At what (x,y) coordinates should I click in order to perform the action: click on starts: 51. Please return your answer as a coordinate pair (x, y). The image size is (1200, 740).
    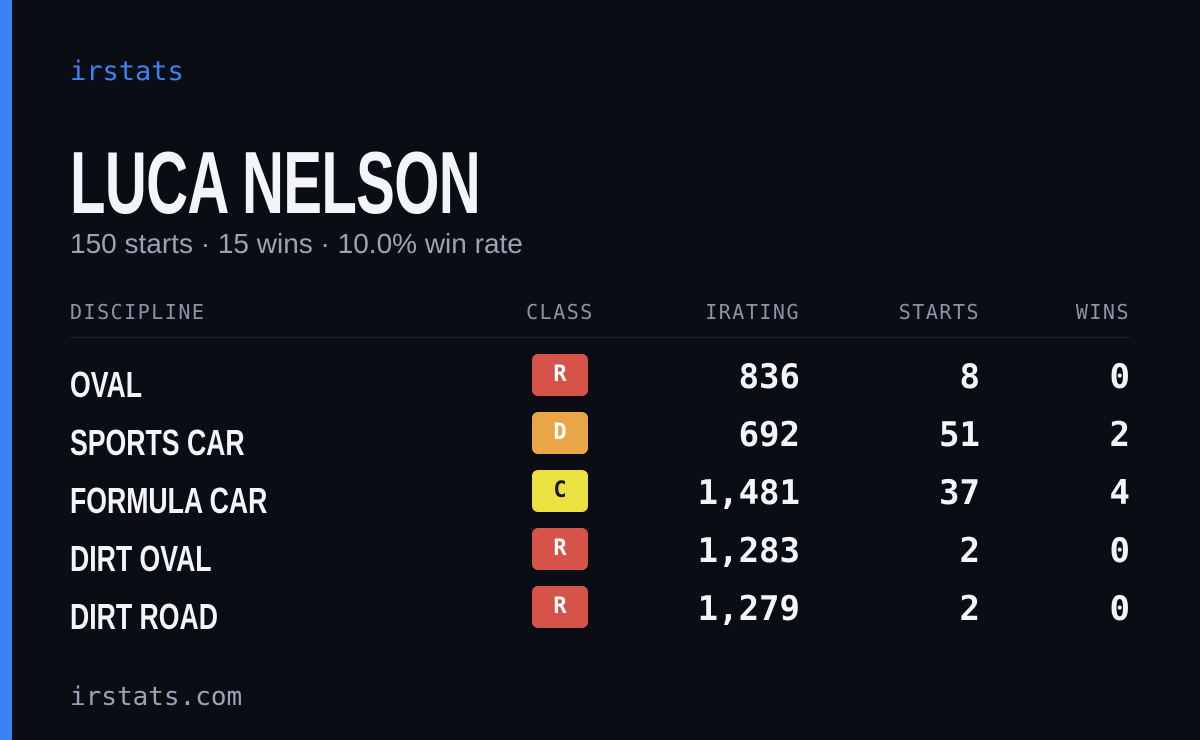
    Looking at the image, I should click on (959, 435).